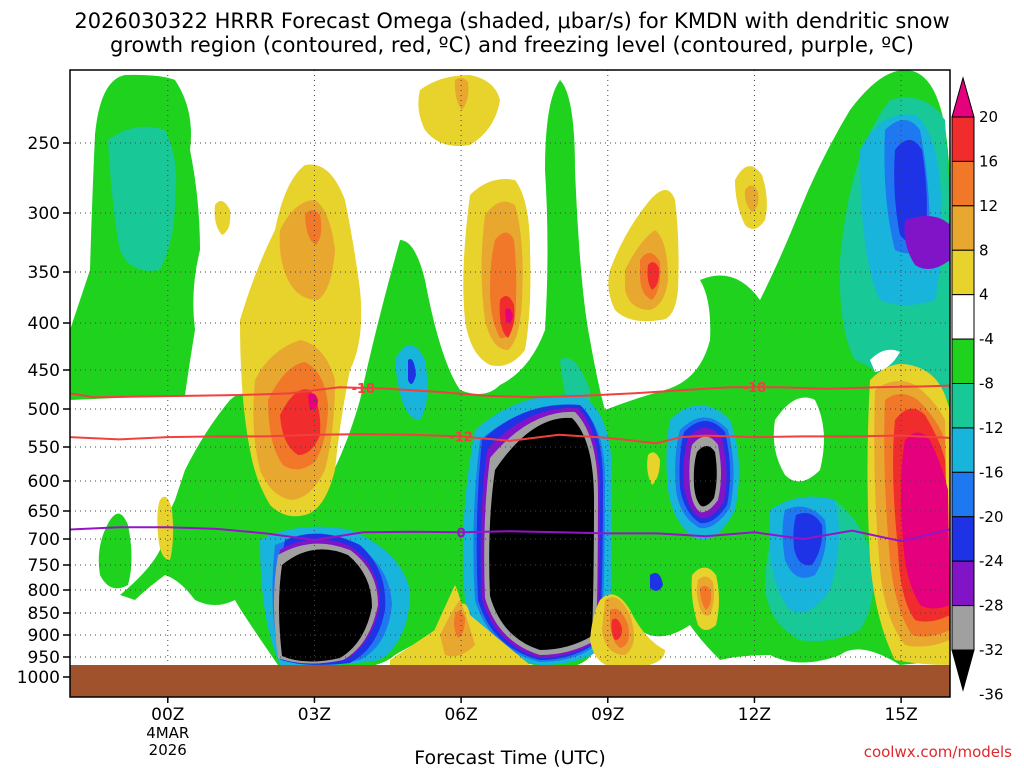 The image size is (1024, 768). What do you see at coordinates (988, 206) in the screenshot?
I see `colorbar-label: 12` at bounding box center [988, 206].